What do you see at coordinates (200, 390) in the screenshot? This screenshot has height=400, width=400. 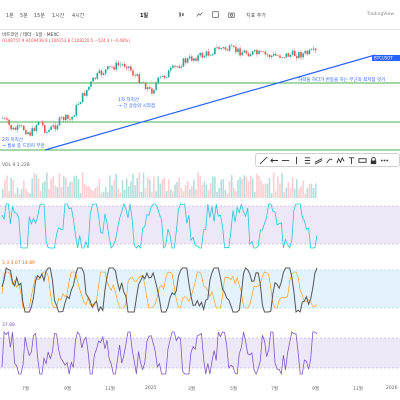 I see `time-axis: 7월 9월 11월 2025 3월 5월 7월 9월 11월 2026` at bounding box center [200, 390].